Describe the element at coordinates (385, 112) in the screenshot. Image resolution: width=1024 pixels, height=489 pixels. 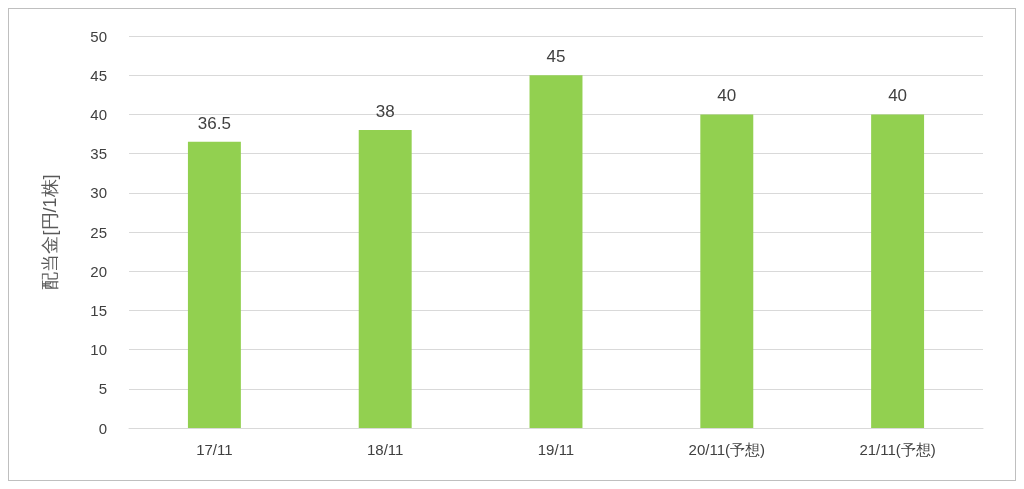
I see `data-label: 38` at that location.